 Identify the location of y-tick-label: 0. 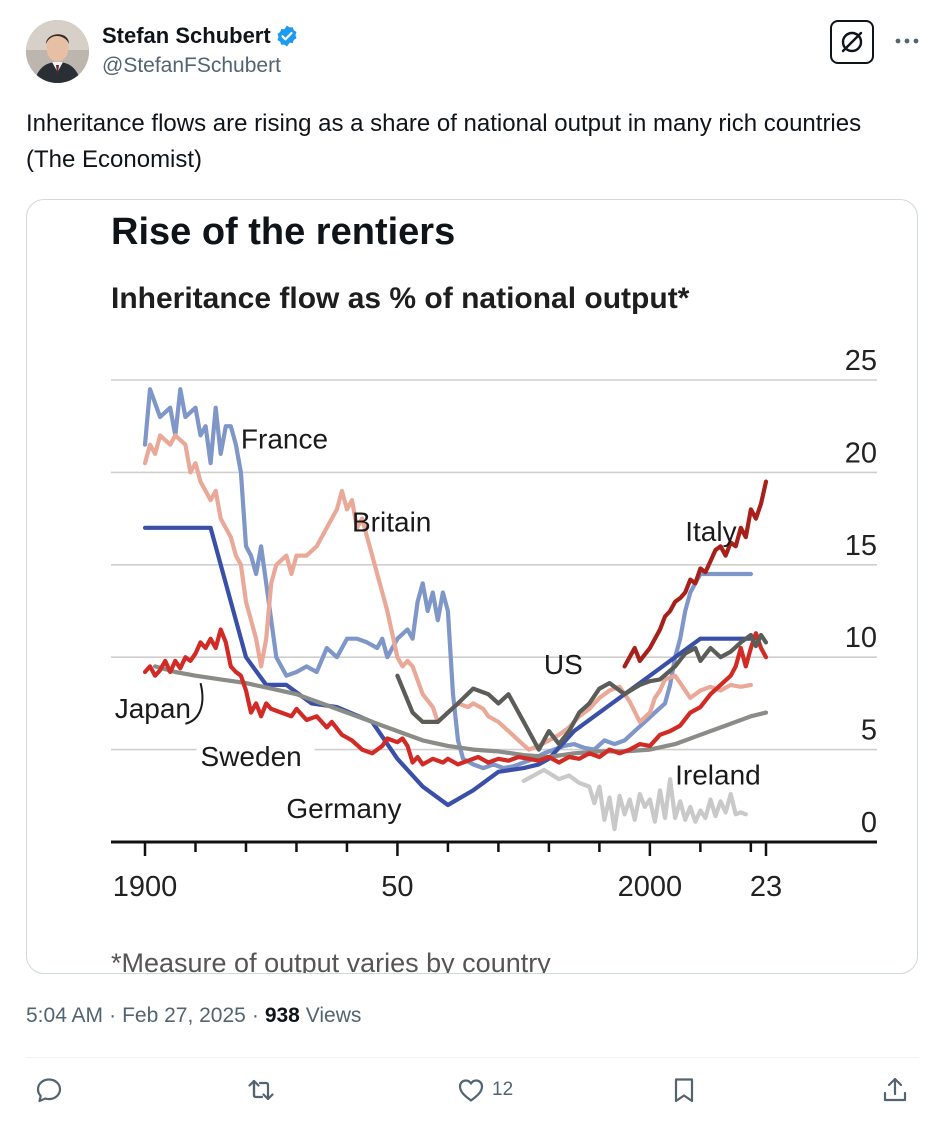
(869, 823).